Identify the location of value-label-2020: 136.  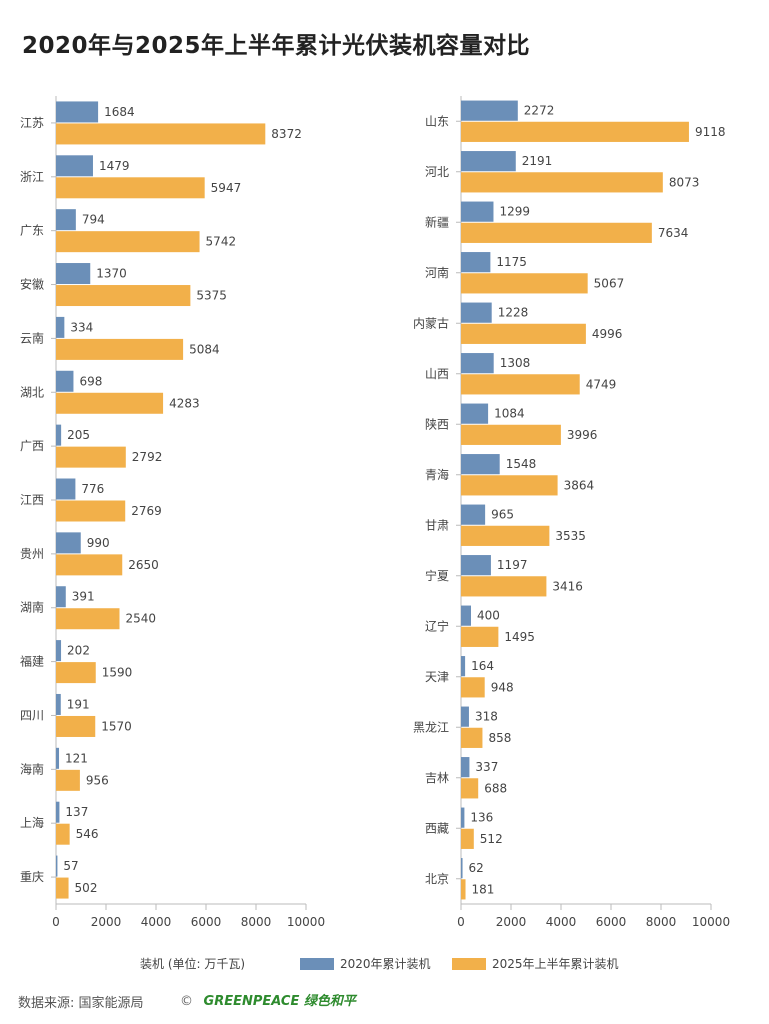
(481, 818).